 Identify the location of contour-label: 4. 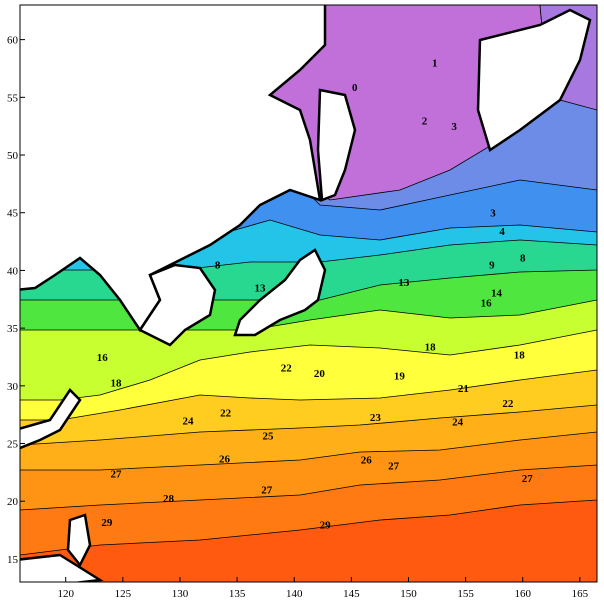
(502, 232).